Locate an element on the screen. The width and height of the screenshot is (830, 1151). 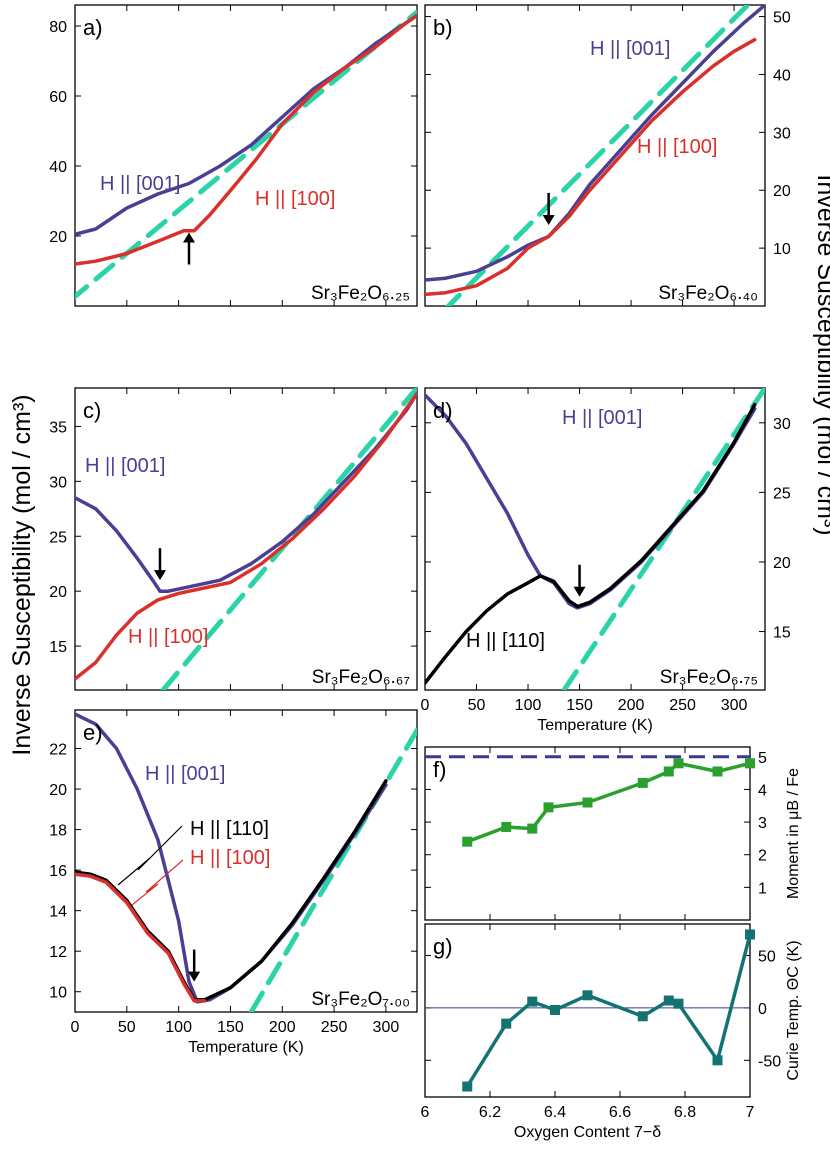
y-tick-label: 3 is located at coordinates (762, 823).